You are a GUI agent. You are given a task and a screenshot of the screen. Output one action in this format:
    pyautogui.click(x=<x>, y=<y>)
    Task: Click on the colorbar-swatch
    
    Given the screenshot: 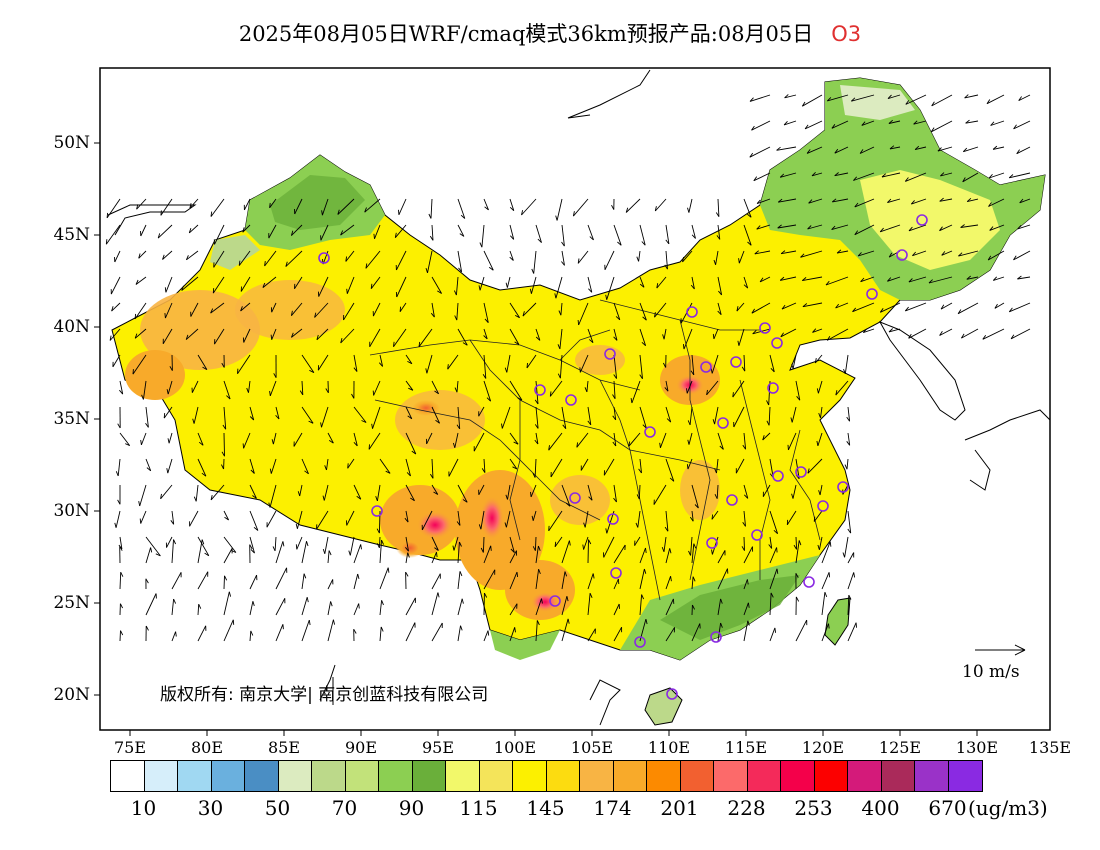 What is the action you would take?
    pyautogui.click(x=731, y=776)
    